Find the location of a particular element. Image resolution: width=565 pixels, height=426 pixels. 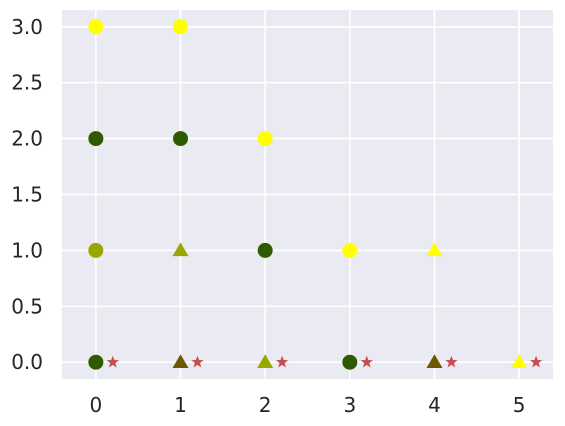

x-tick-label: 2 is located at coordinates (265, 405).